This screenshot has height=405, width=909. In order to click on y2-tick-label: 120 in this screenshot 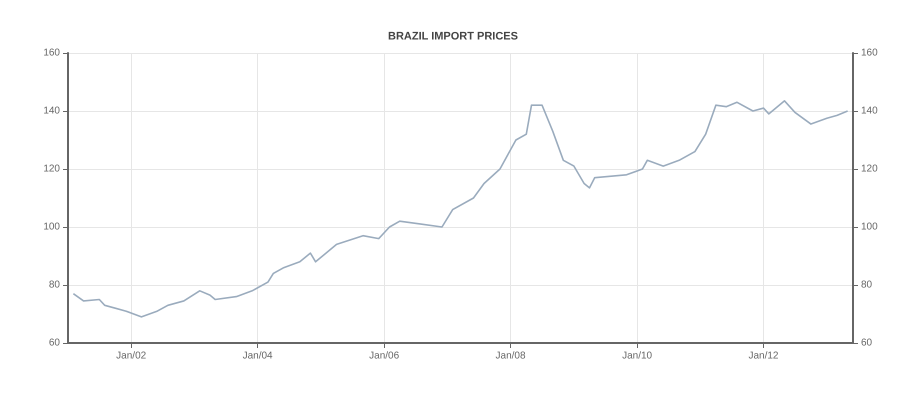, I will do `click(869, 169)`.